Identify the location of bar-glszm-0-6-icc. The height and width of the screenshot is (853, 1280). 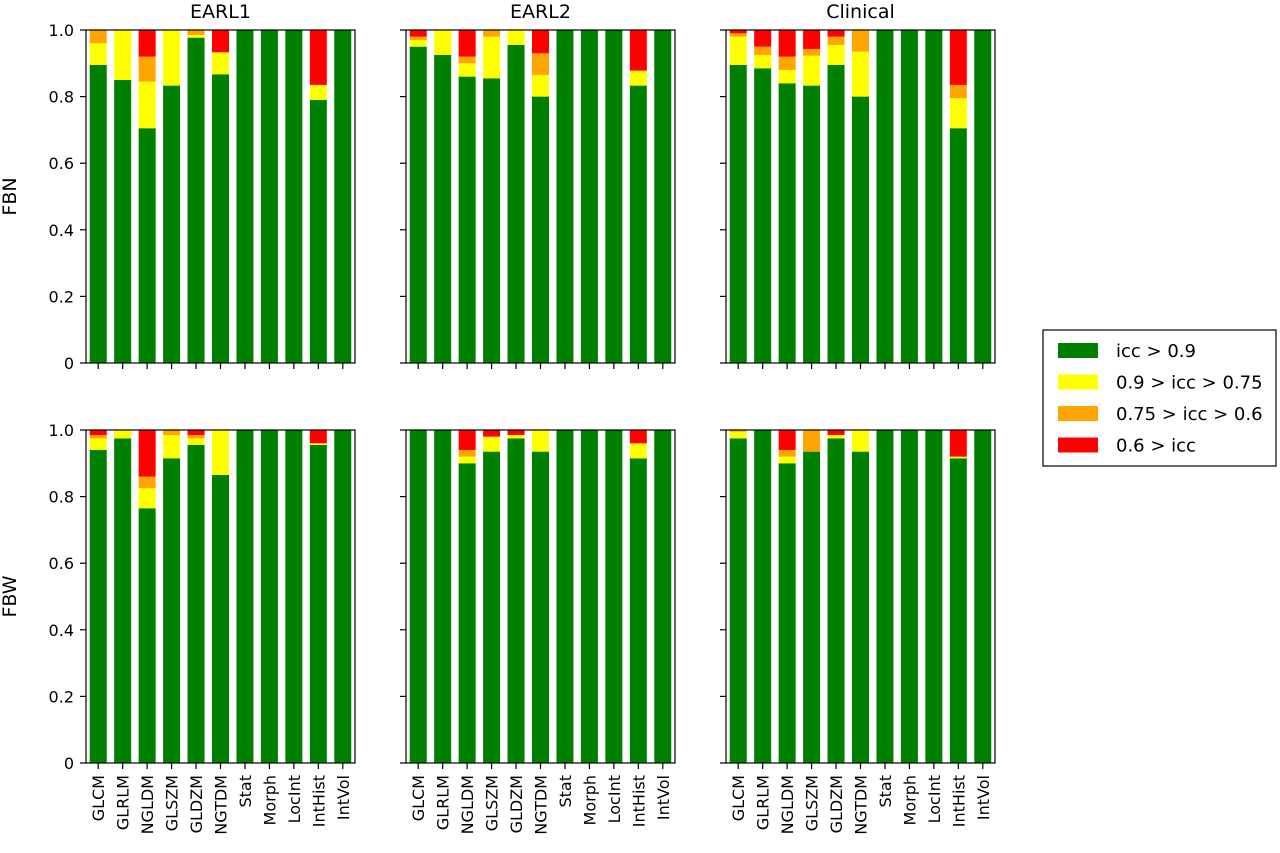
(812, 39).